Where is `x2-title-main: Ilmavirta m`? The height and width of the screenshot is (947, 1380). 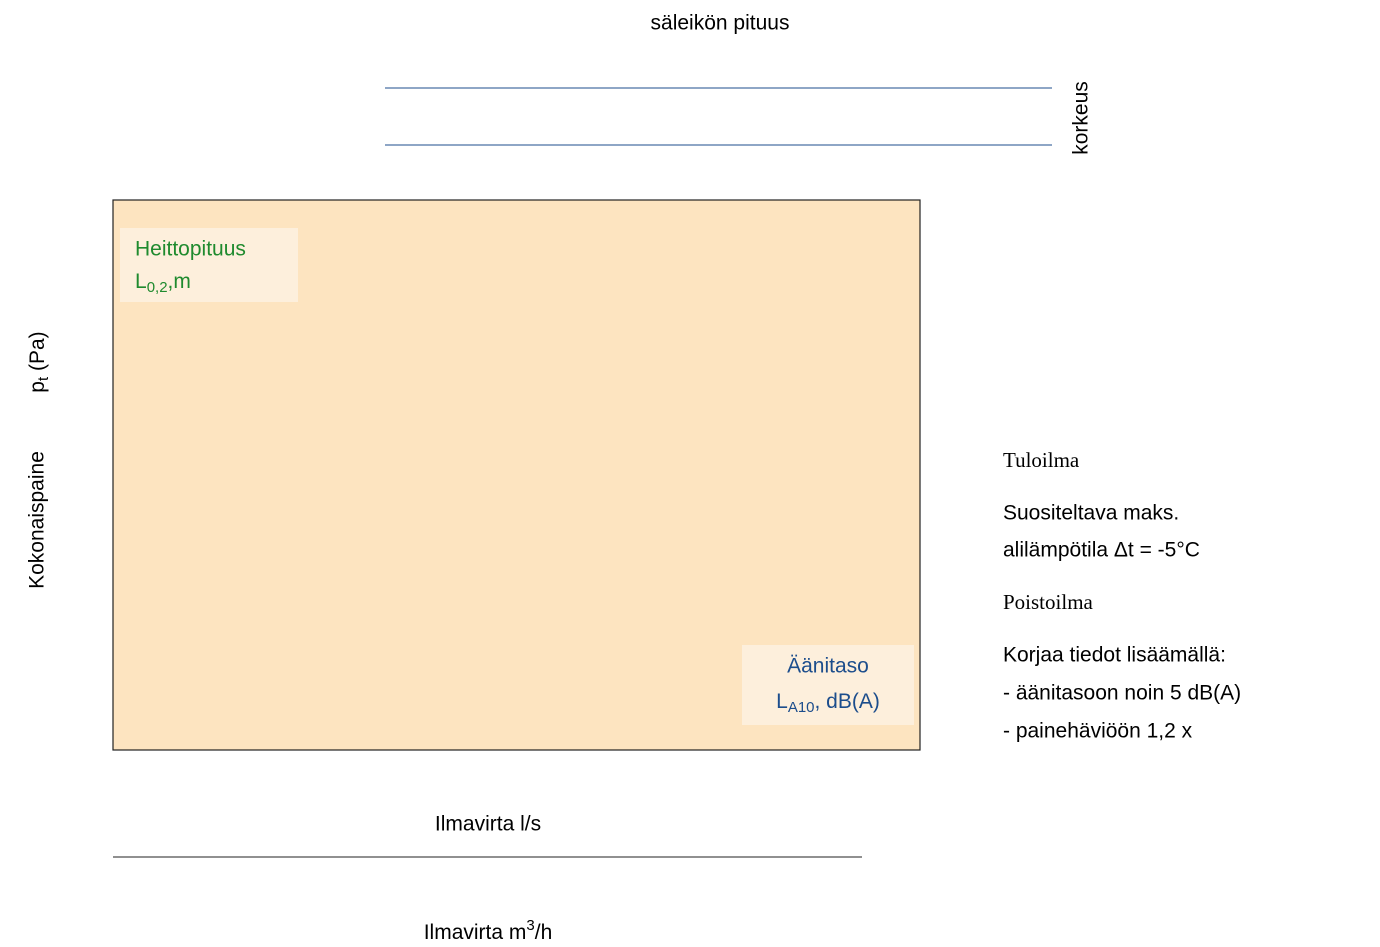
x2-title-main: Ilmavirta m is located at coordinates (475, 932).